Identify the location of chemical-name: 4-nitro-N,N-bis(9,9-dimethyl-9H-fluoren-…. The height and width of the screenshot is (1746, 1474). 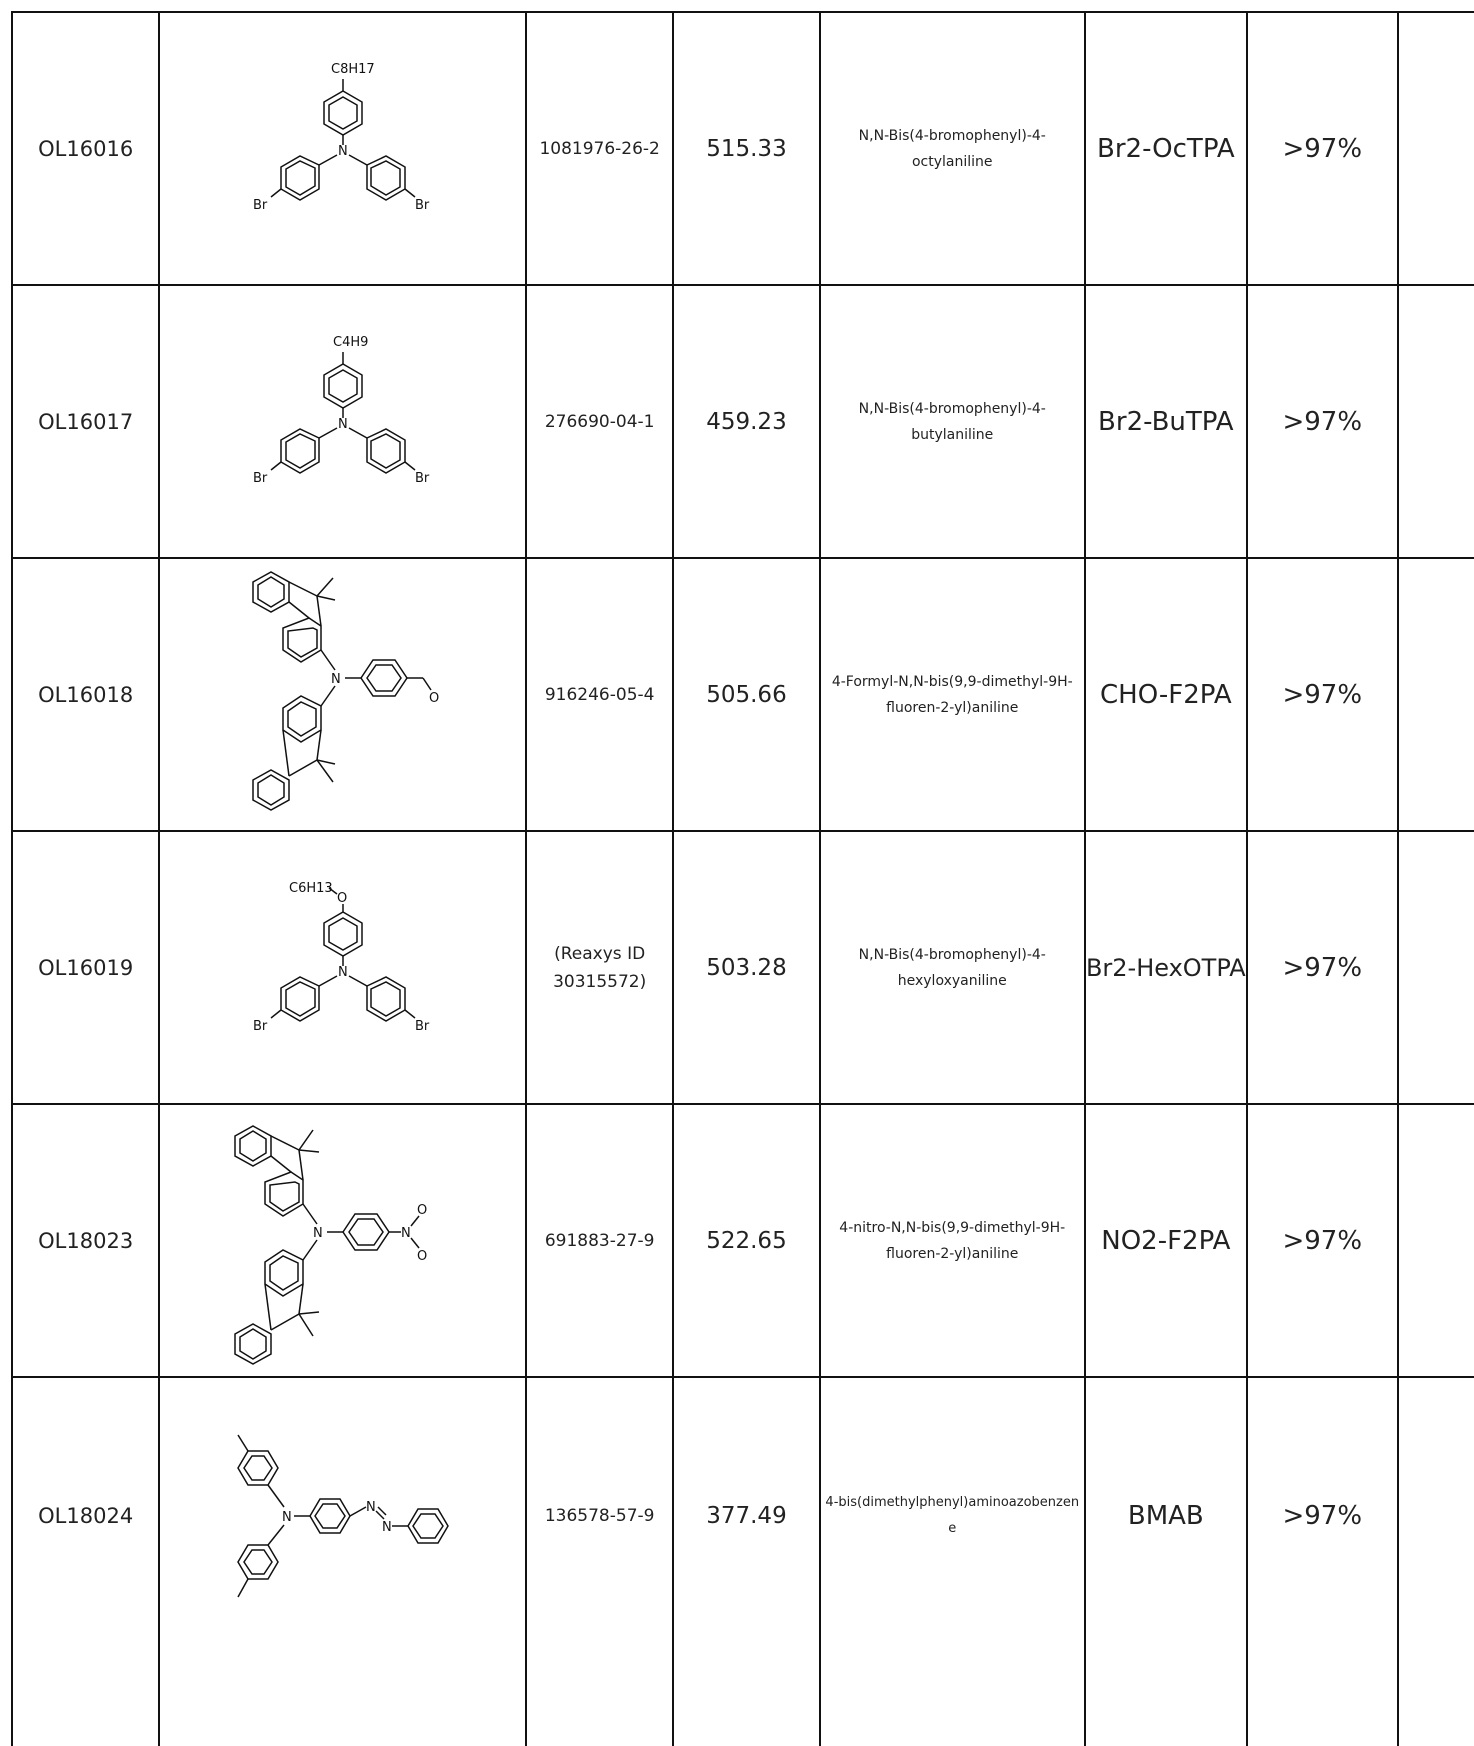
(952, 1240).